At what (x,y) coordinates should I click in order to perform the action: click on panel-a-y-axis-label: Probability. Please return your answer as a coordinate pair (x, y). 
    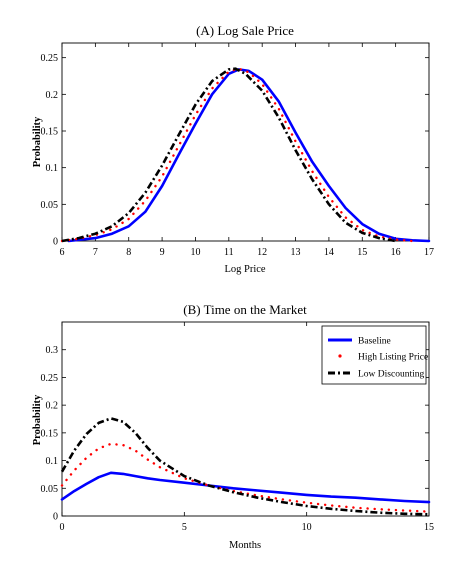
    Looking at the image, I should click on (37, 141).